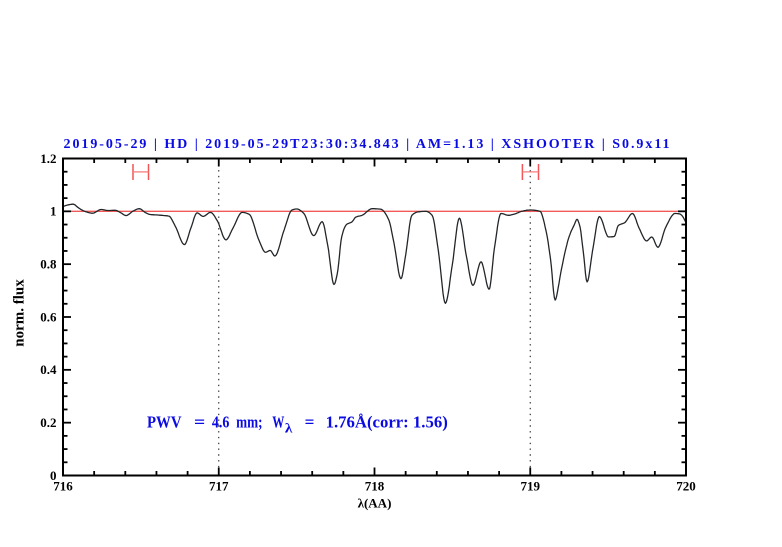  What do you see at coordinates (53, 211) in the screenshot?
I see `svg-text: 1` at bounding box center [53, 211].